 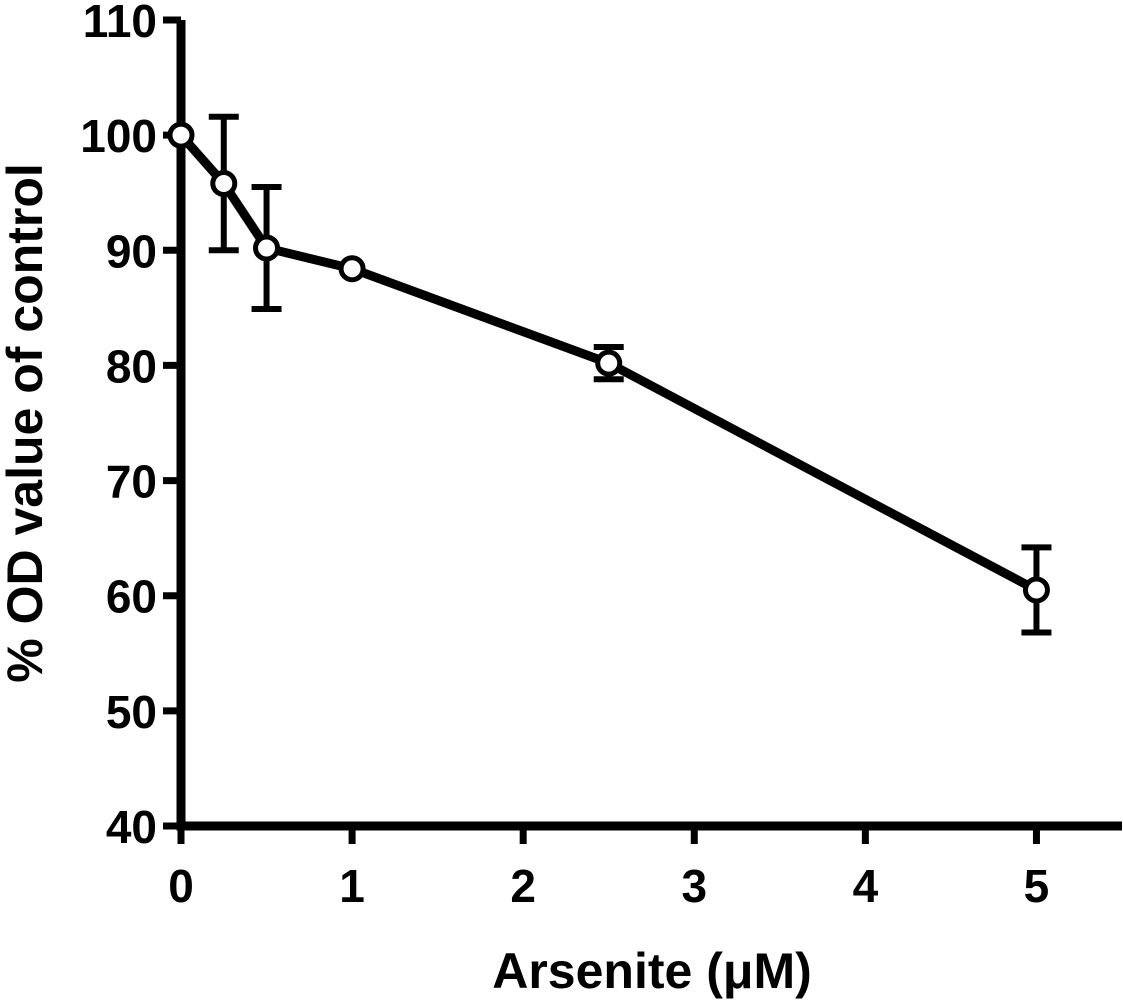 What do you see at coordinates (352, 886) in the screenshot?
I see `x-tick-label: 1` at bounding box center [352, 886].